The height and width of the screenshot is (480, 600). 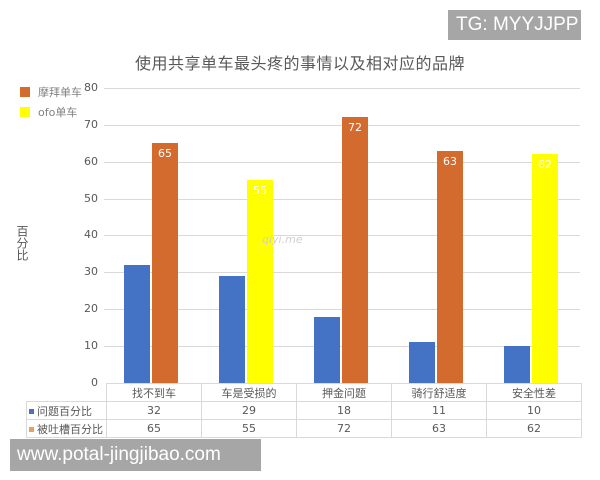 What do you see at coordinates (91, 345) in the screenshot?
I see `y-tick-label: 10` at bounding box center [91, 345].